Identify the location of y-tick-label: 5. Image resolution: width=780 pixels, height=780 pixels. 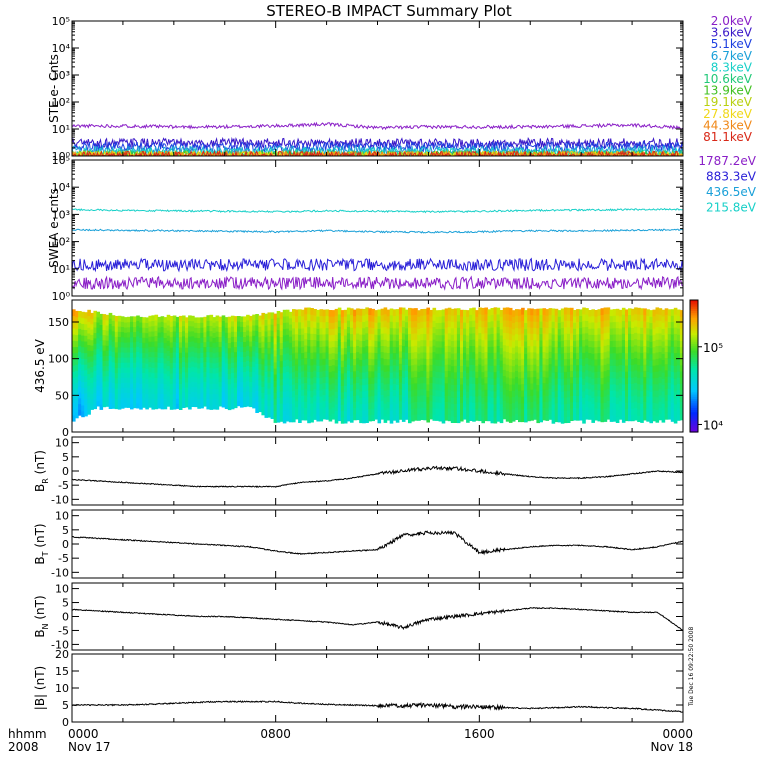
(65, 530).